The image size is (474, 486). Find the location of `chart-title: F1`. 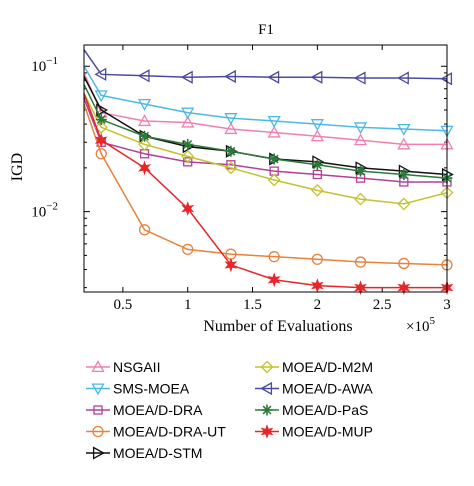

chart-title: F1 is located at coordinates (266, 30).